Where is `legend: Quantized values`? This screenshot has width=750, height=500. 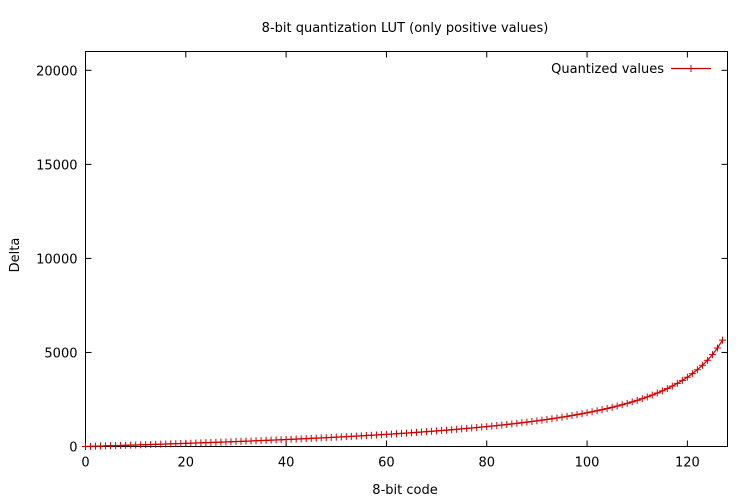
legend: Quantized values is located at coordinates (631, 69).